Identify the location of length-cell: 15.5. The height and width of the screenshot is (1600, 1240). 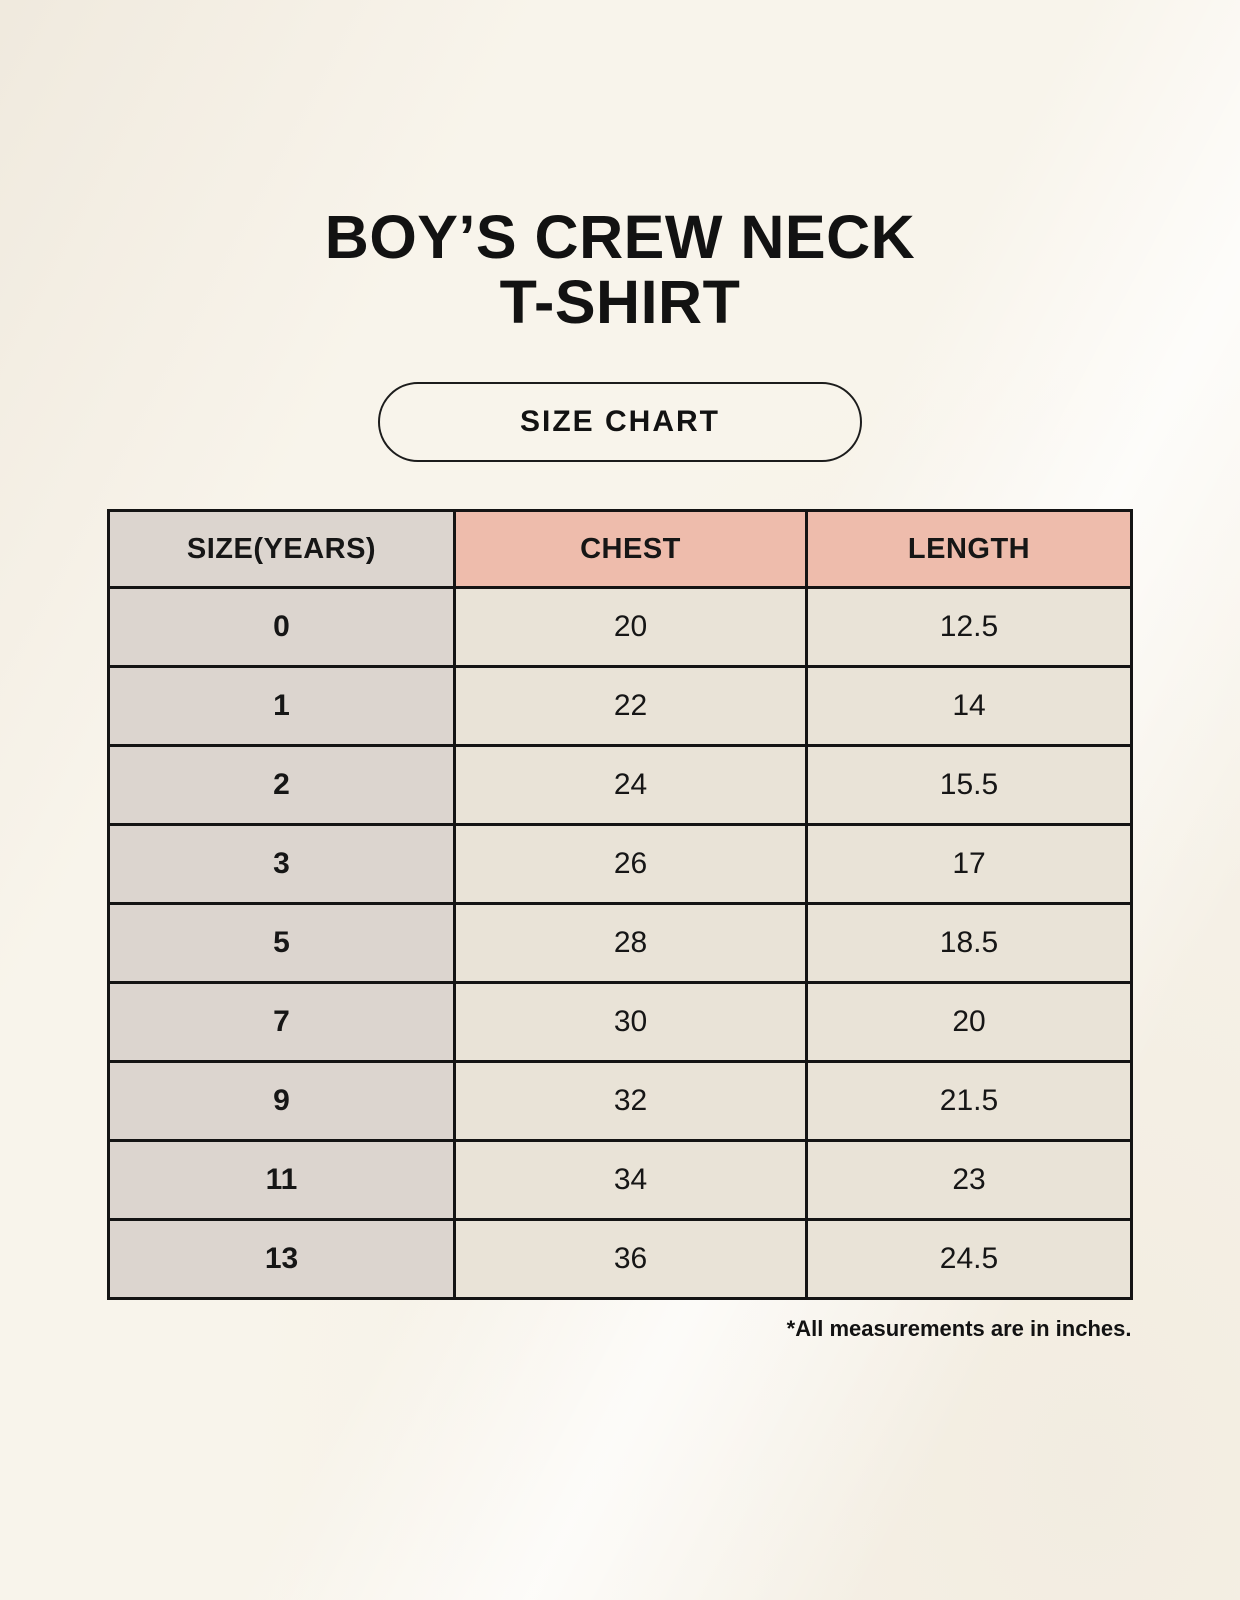
(969, 785).